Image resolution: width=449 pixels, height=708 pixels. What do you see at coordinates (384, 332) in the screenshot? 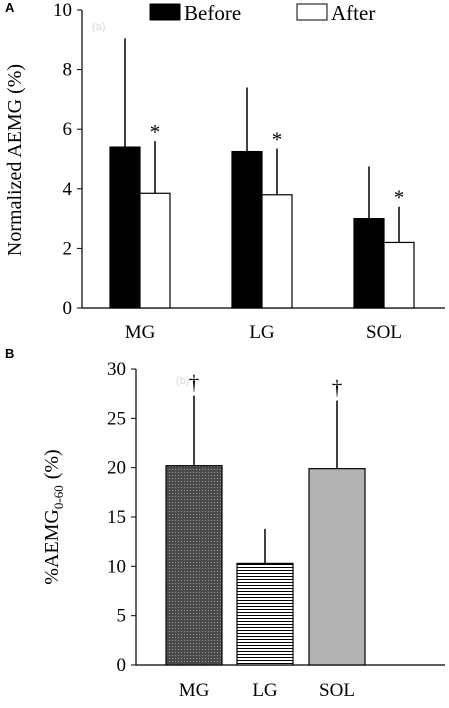
I see `panel-a-category-sol: SOL` at bounding box center [384, 332].